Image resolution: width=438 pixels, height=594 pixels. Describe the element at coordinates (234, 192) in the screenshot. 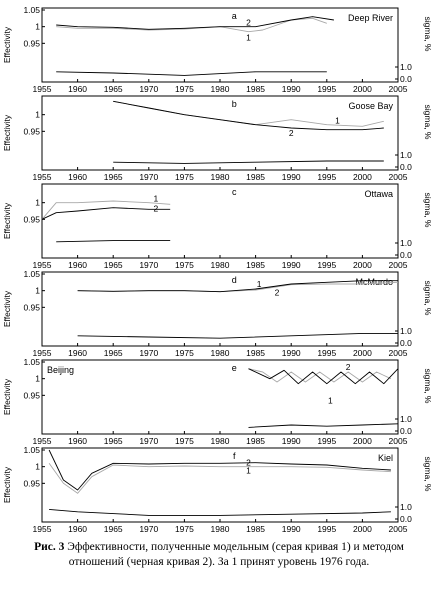

I see `panel-letter: c` at that location.